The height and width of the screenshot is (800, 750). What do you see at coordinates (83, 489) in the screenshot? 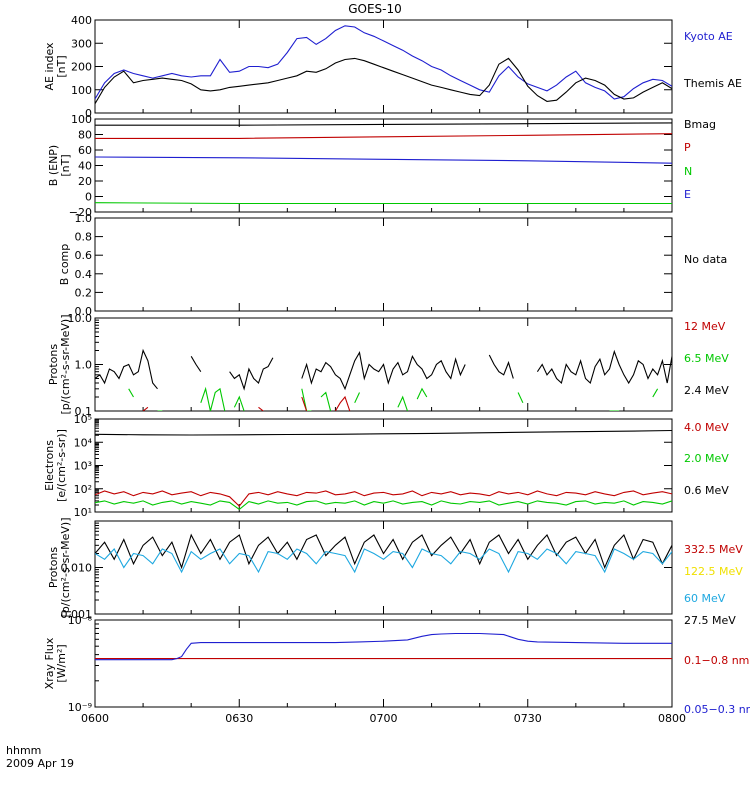
I see `panel-4-ytick-label: 10²` at bounding box center [83, 489].